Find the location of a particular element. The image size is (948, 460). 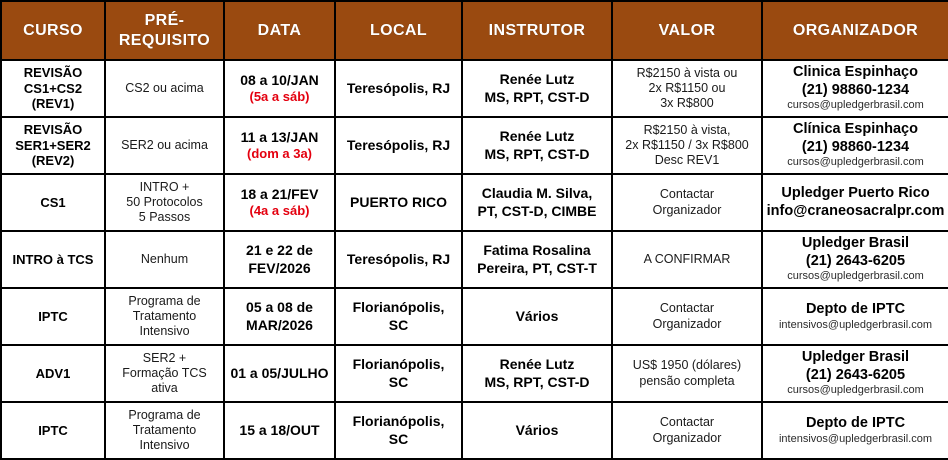

column-header-pre-requisito-line1: PRÉ- is located at coordinates (164, 20).